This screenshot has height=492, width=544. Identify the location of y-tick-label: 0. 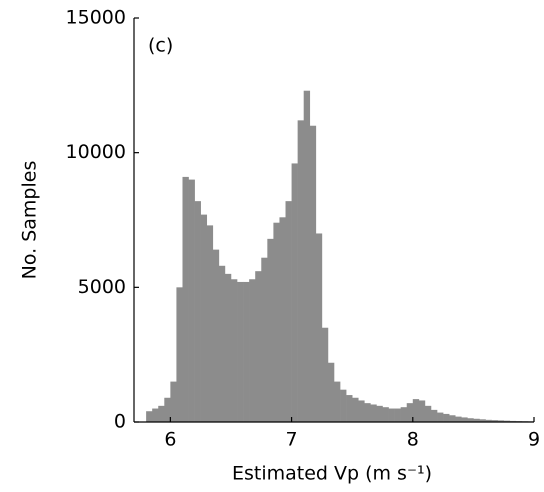
(120, 422).